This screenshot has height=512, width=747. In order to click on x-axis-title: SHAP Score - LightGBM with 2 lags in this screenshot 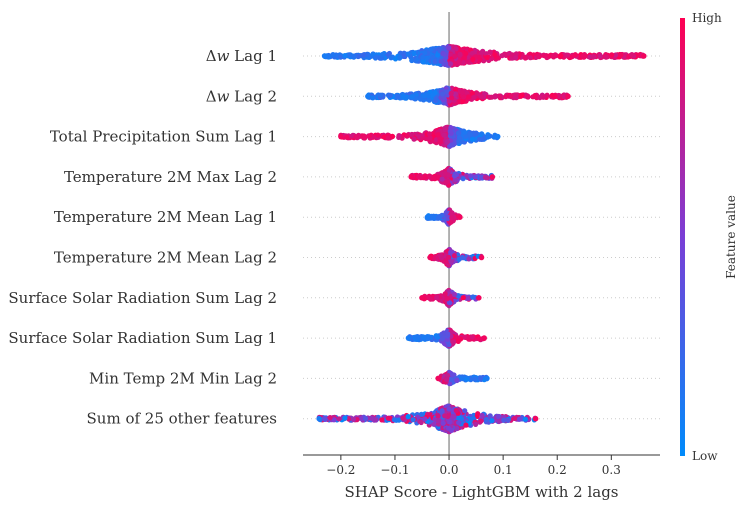, I will do `click(481, 492)`.